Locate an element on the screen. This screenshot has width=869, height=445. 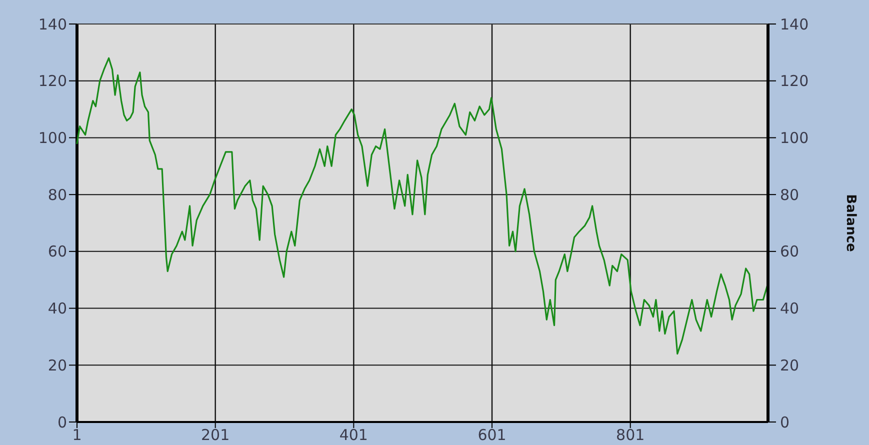
x-tick-label: 1 is located at coordinates (77, 435).